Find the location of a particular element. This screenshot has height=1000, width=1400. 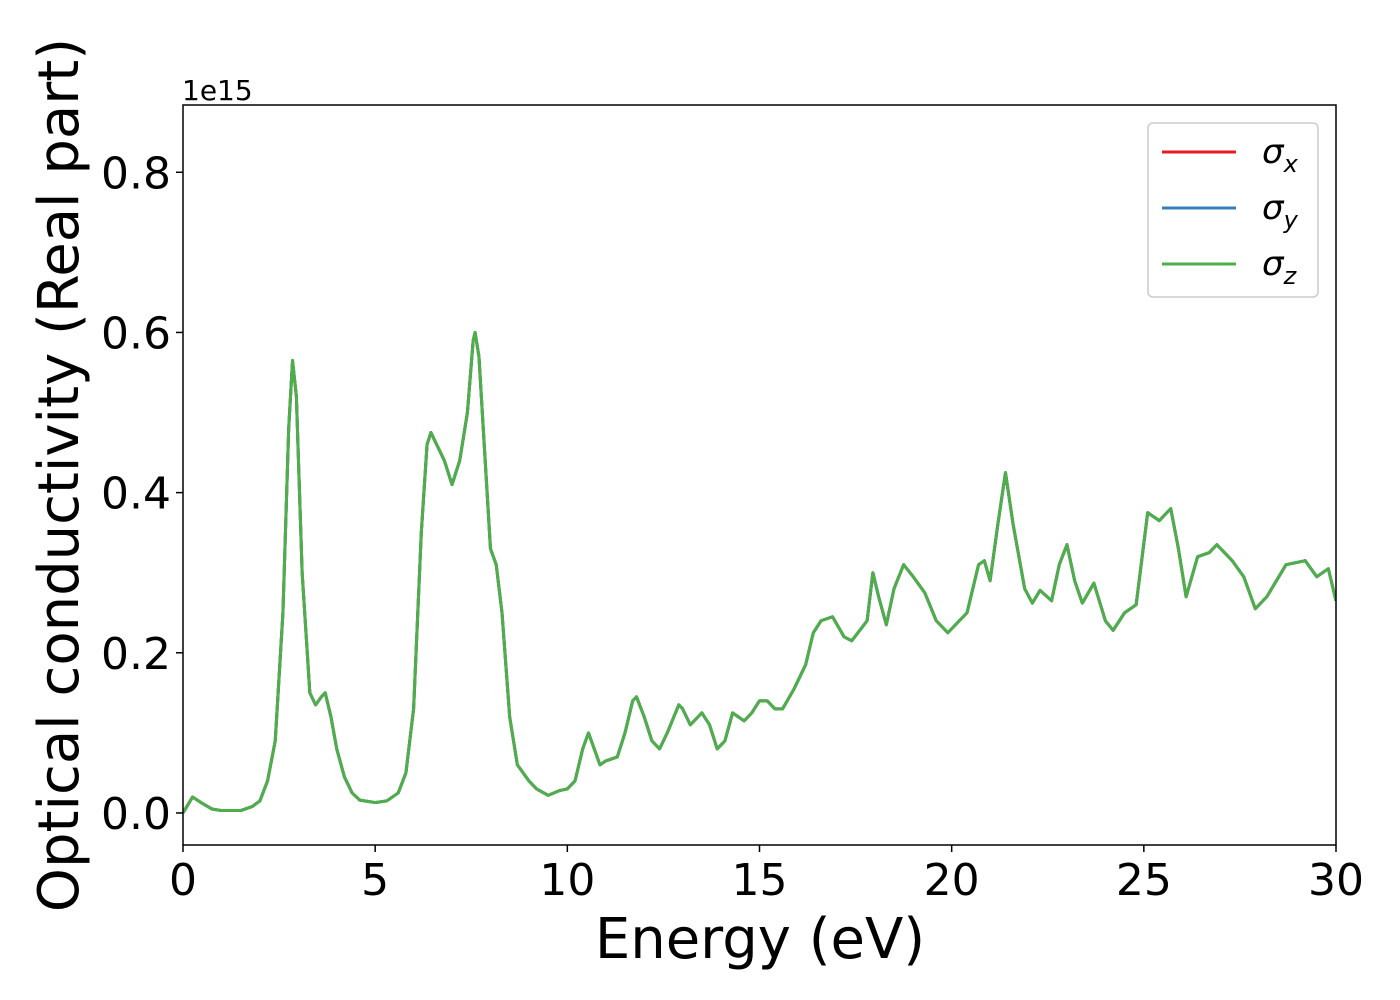

y-tick-label: 0.4 is located at coordinates (136, 494).